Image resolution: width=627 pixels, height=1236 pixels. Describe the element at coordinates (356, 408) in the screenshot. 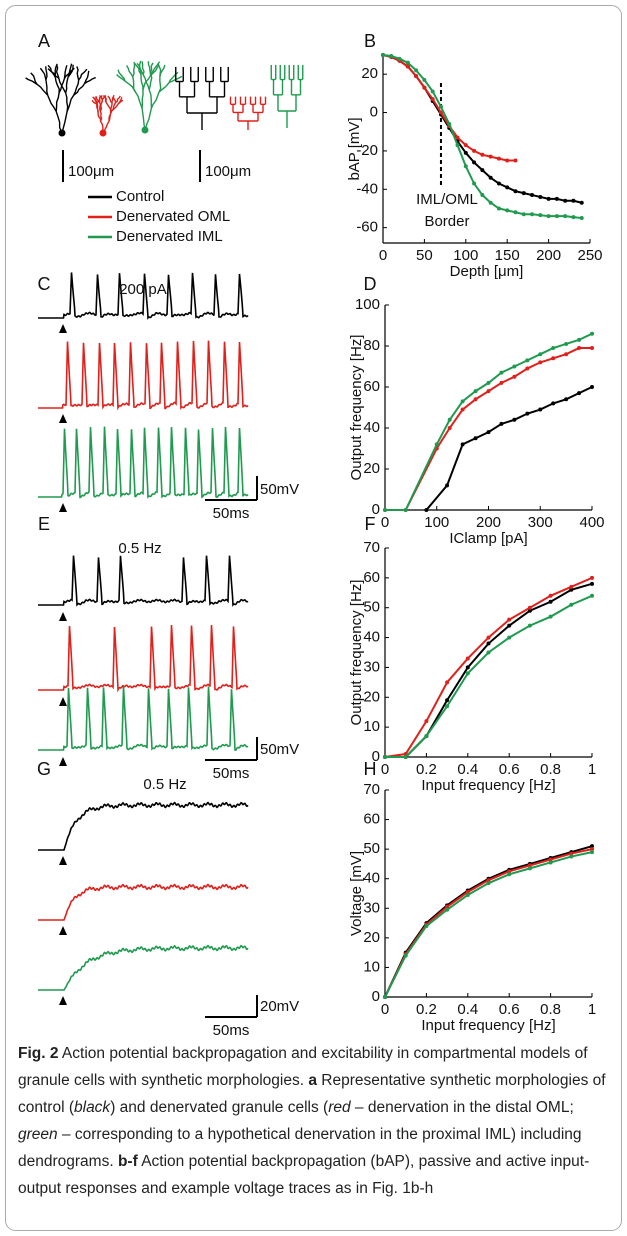

I see `y-axis-label: Output frequency [Hz]` at that location.